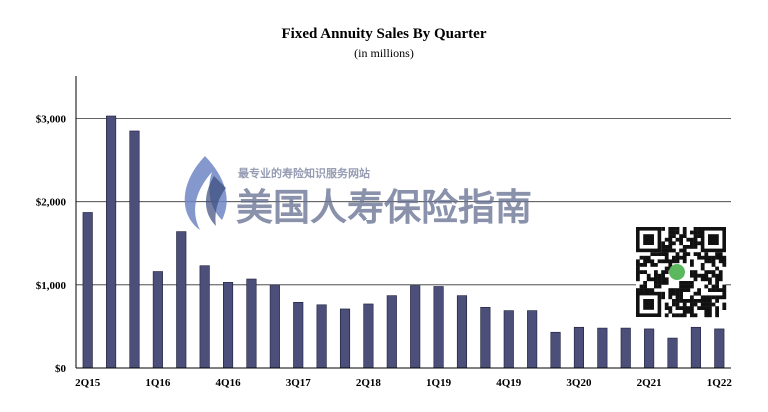 The height and width of the screenshot is (412, 768). Describe the element at coordinates (228, 325) in the screenshot. I see `bar-4Q16` at that location.